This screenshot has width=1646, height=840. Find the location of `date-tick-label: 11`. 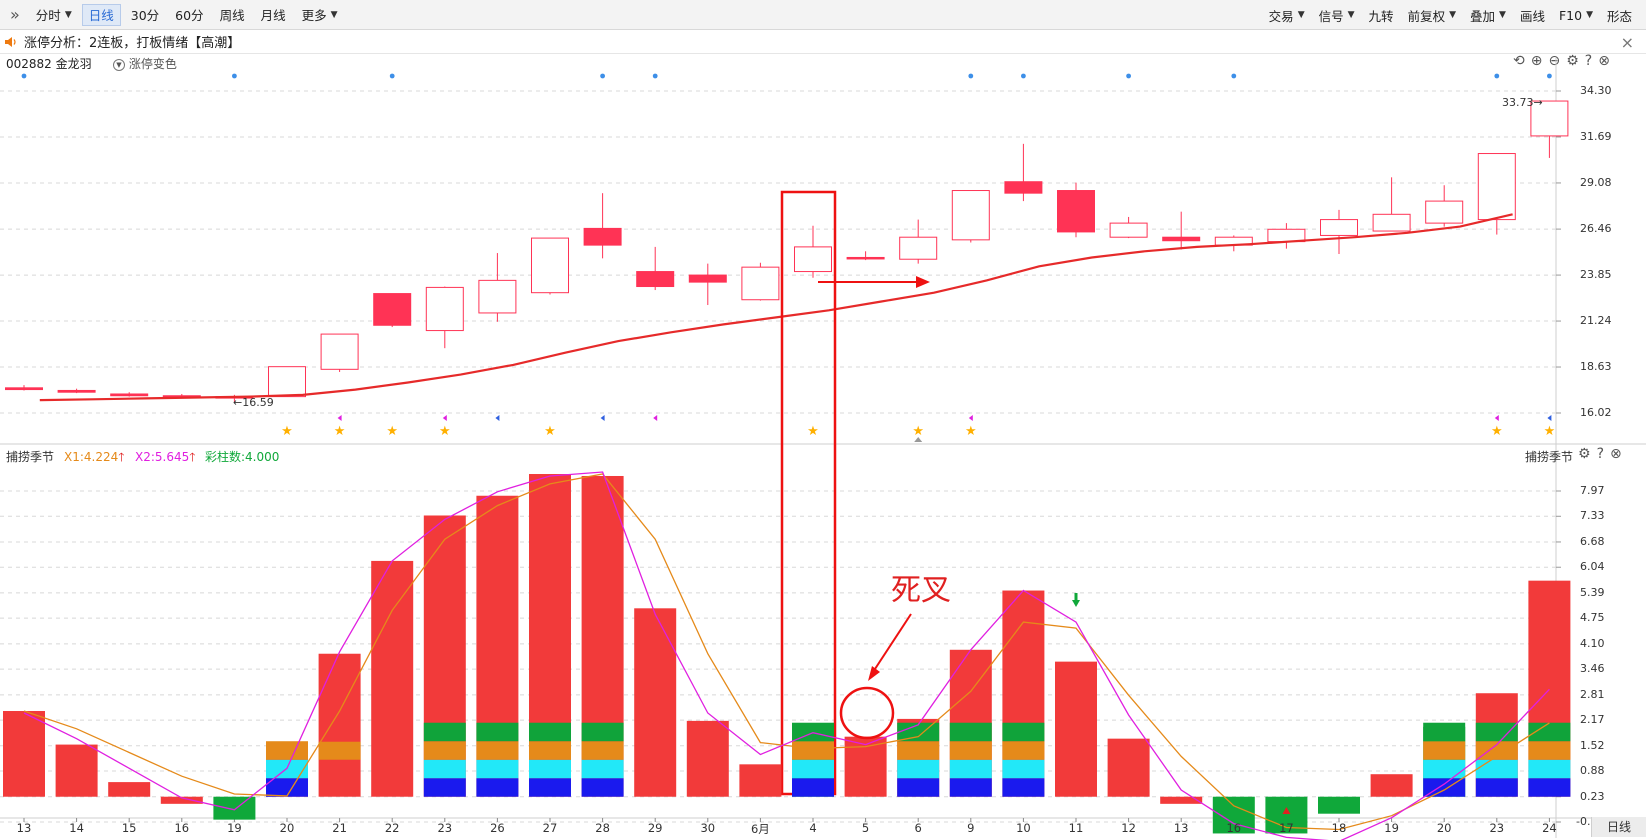

date-tick-label: 11 is located at coordinates (1076, 828).